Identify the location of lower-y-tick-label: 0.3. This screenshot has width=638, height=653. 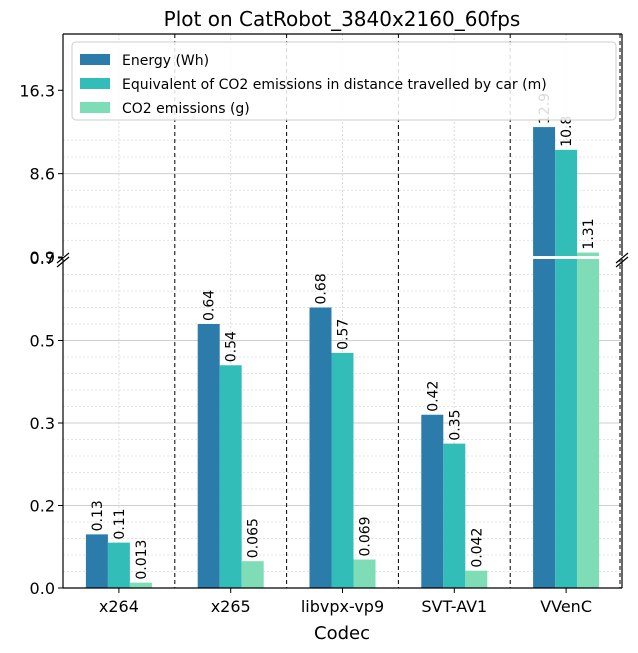
(42, 423).